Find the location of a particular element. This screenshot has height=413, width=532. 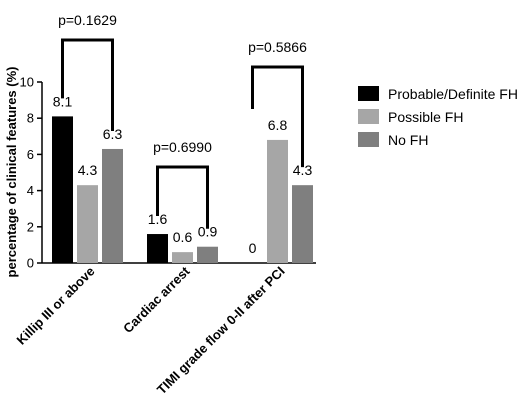

p-value-label: p=0.5866 is located at coordinates (277, 47).